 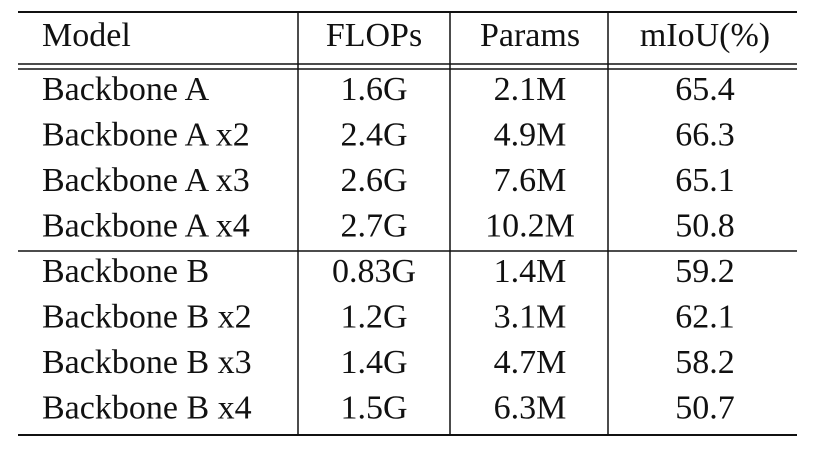 What do you see at coordinates (373, 225) in the screenshot?
I see `table-cell: 2.7G` at bounding box center [373, 225].